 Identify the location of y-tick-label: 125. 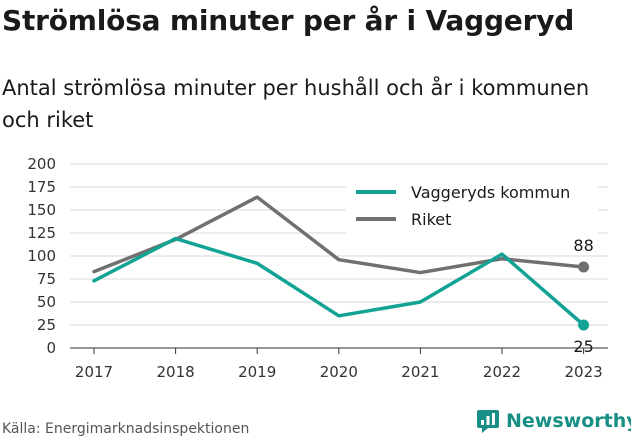
(41, 233).